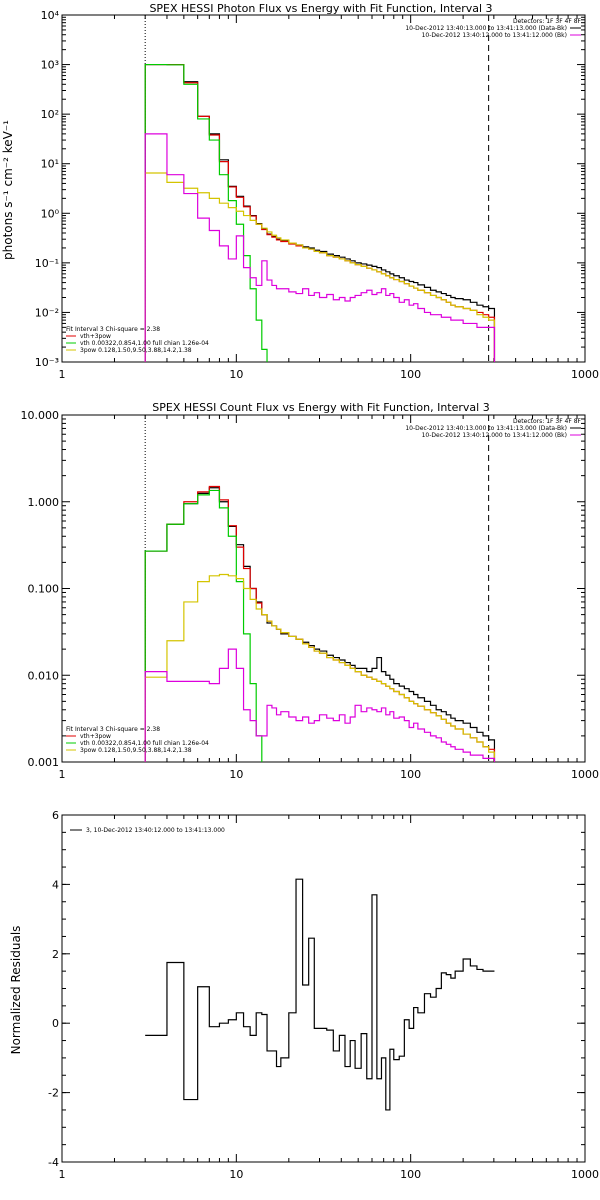 This screenshot has height=1200, width=600. I want to click on y-tick-label: 0.100, so click(44, 589).